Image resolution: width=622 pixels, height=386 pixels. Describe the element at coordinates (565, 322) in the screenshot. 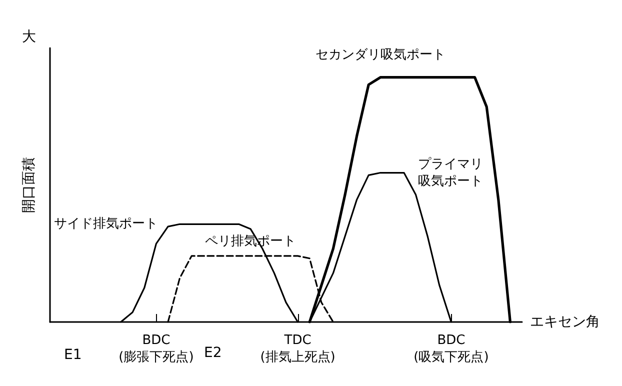

I see `x-axis-title: エキセン角` at that location.